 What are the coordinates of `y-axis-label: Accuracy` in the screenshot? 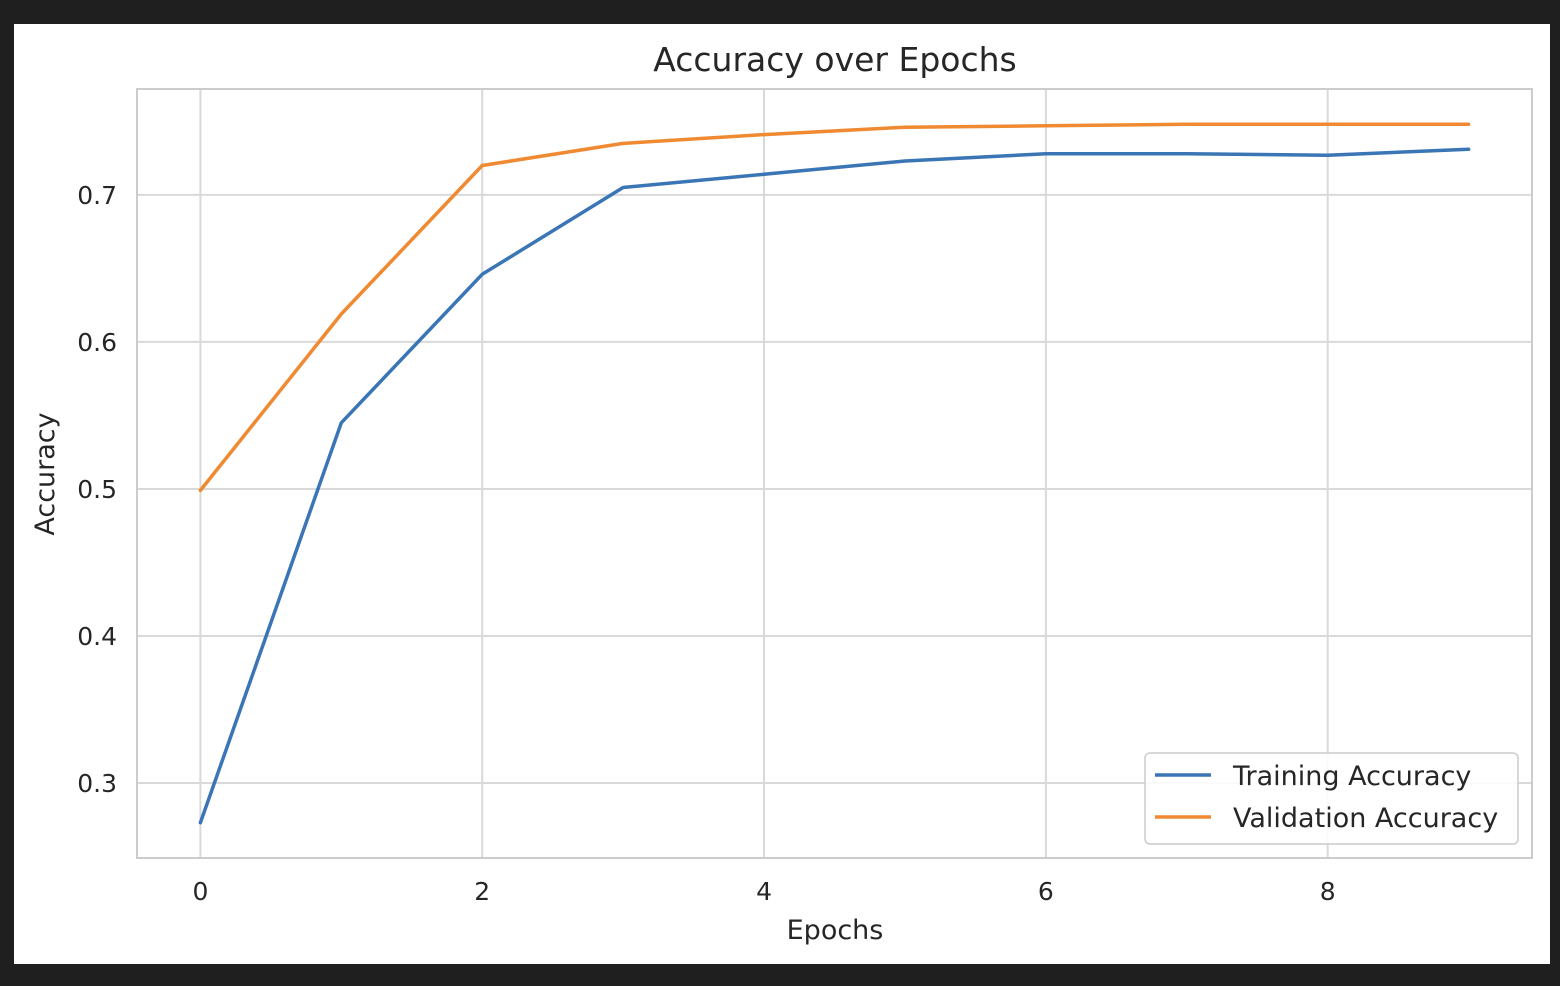 It's located at (45, 473).